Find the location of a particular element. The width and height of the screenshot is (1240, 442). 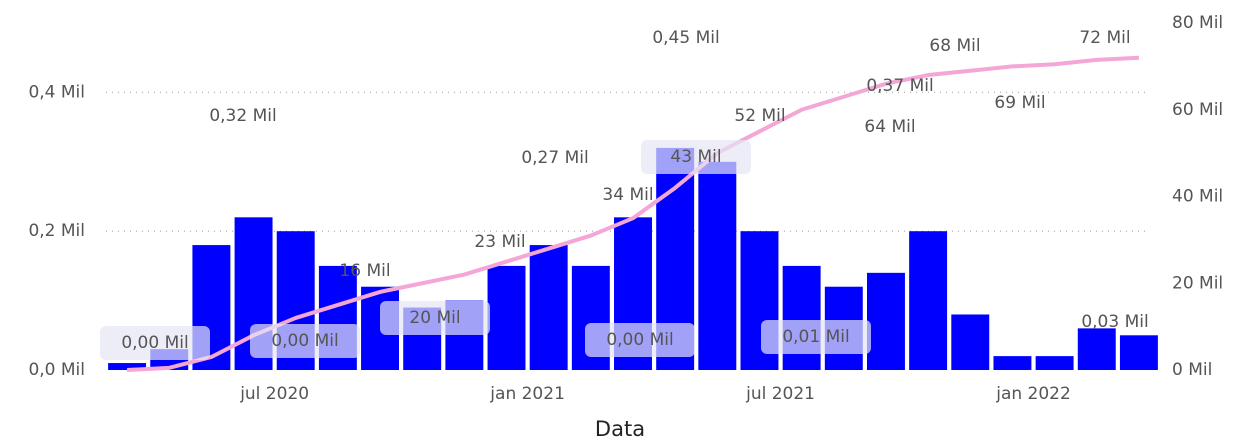

annotation: 0,01 Mil is located at coordinates (815, 337).